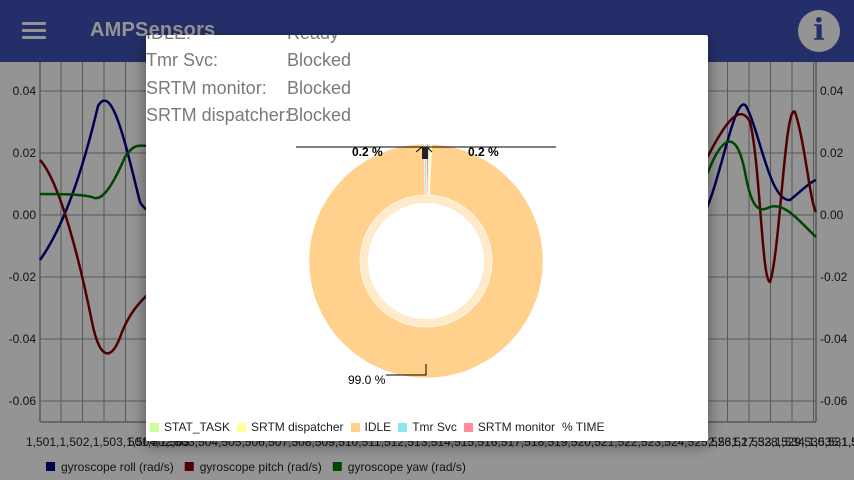  I want to click on donut-label-main: 99.0 %, so click(367, 380).